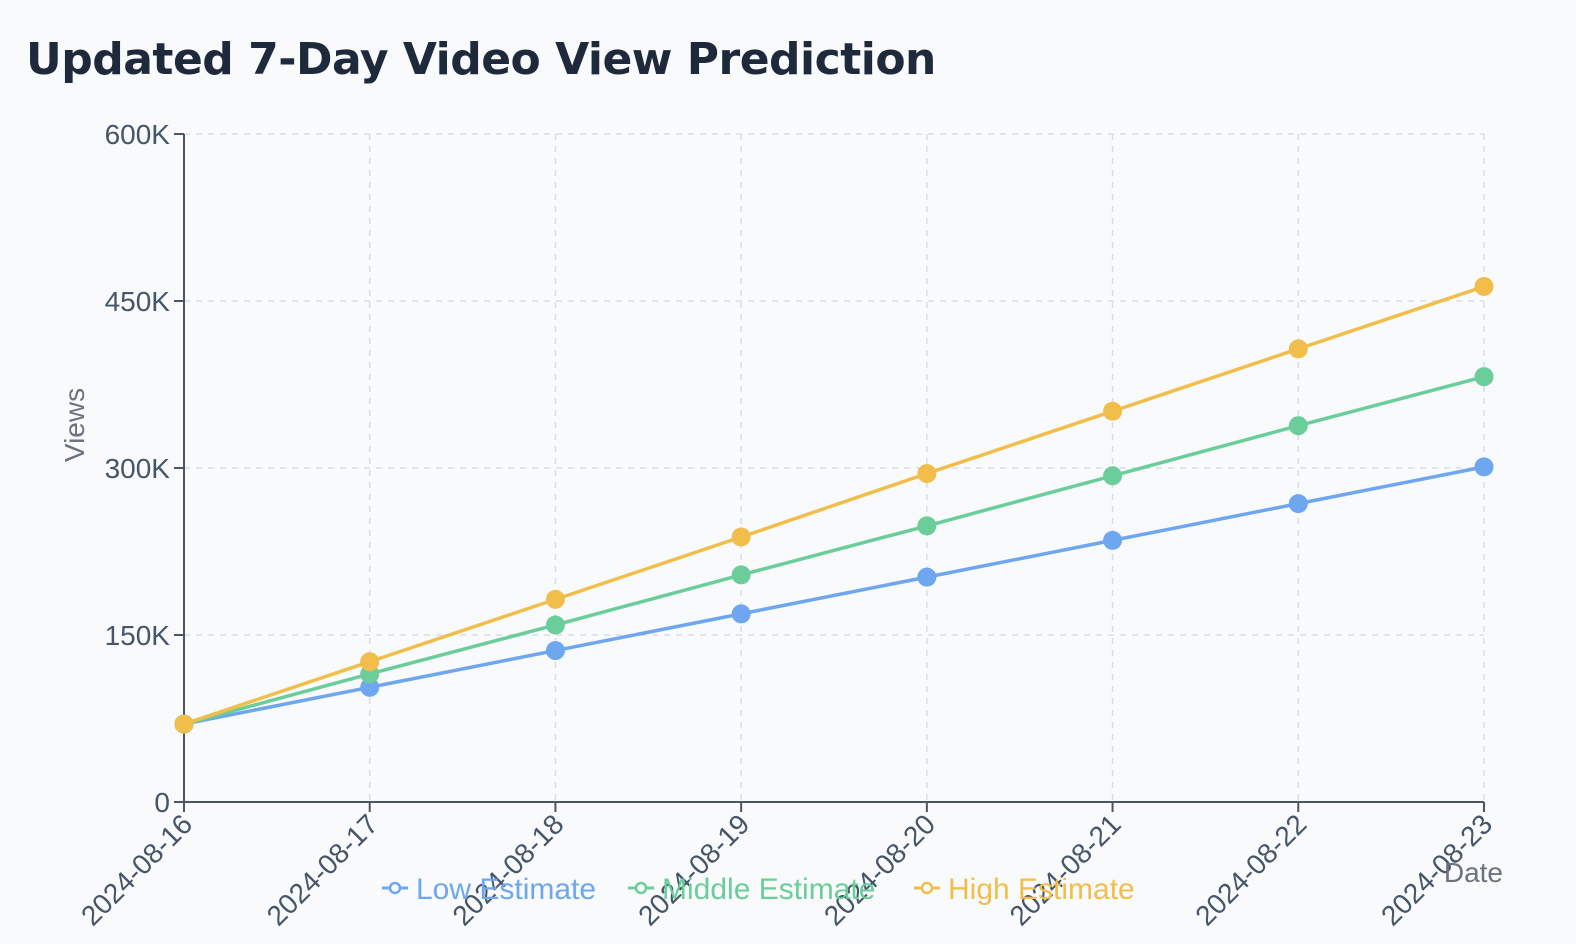 This screenshot has height=944, width=1576. Describe the element at coordinates (322, 869) in the screenshot. I see `x-tick-label: 2024-08-17` at that location.